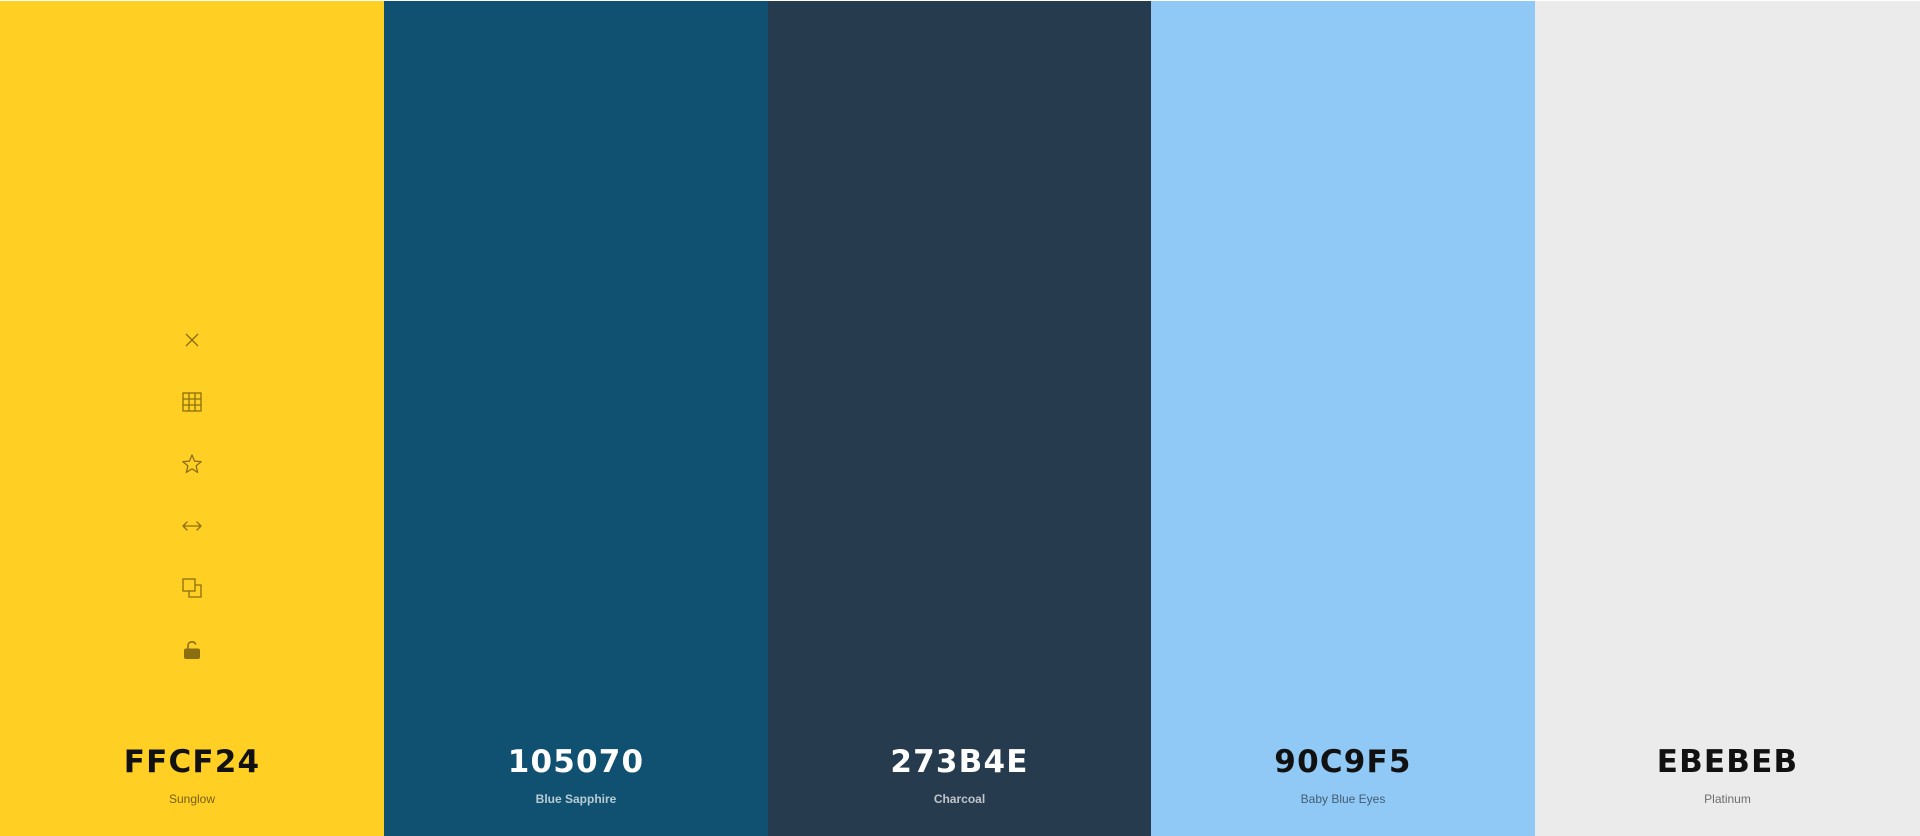 Image resolution: width=1920 pixels, height=836 pixels. I want to click on grid-icon, so click(192, 402).